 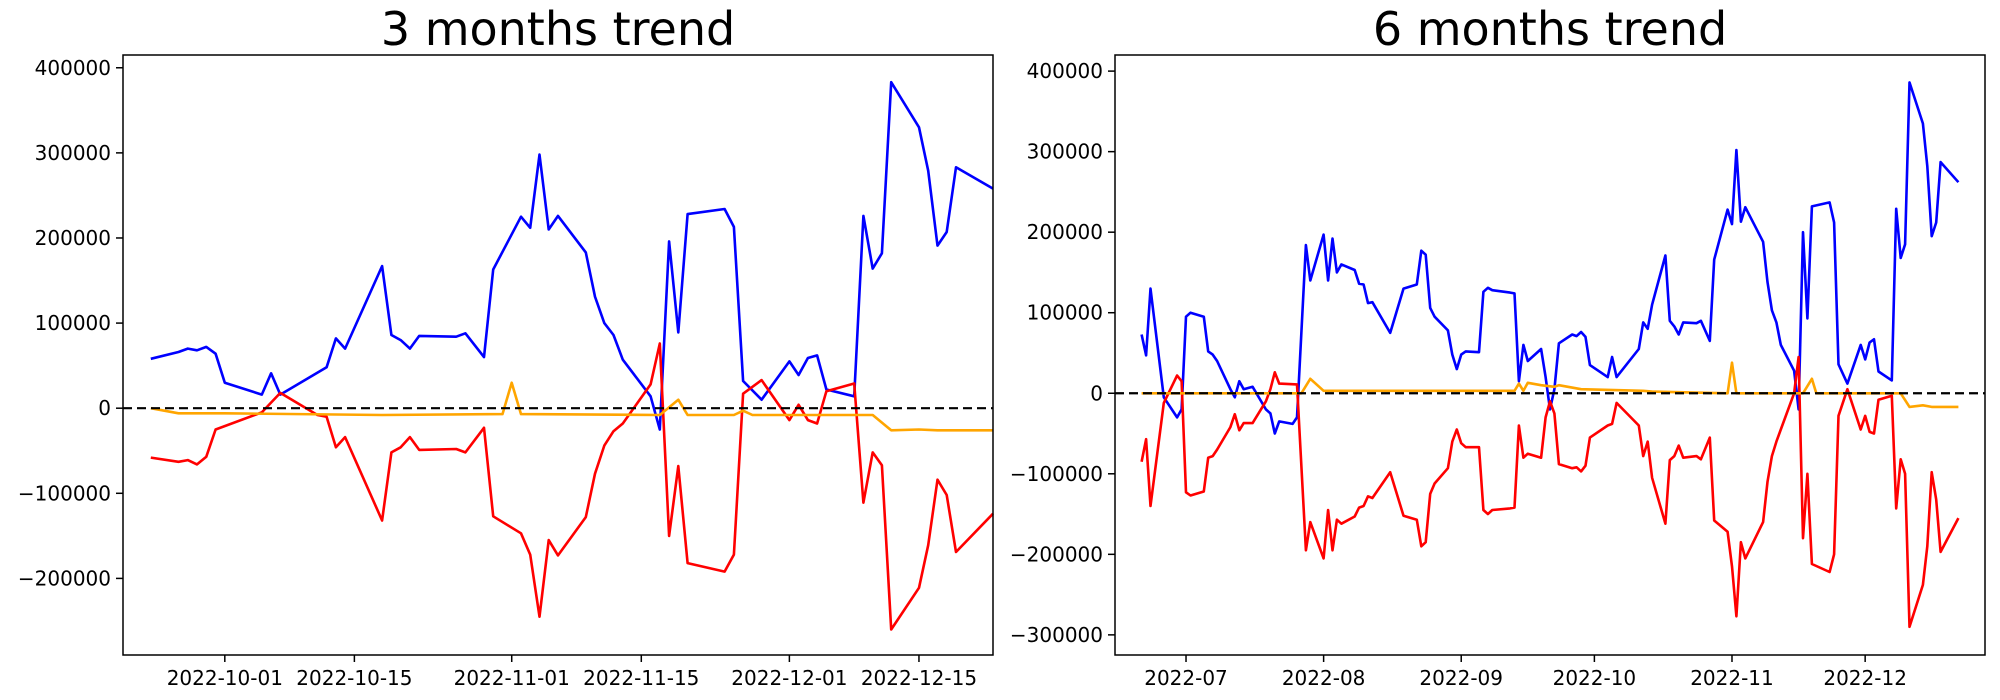 What do you see at coordinates (354, 678) in the screenshot?
I see `x-tick-label: 2022-10-15` at bounding box center [354, 678].